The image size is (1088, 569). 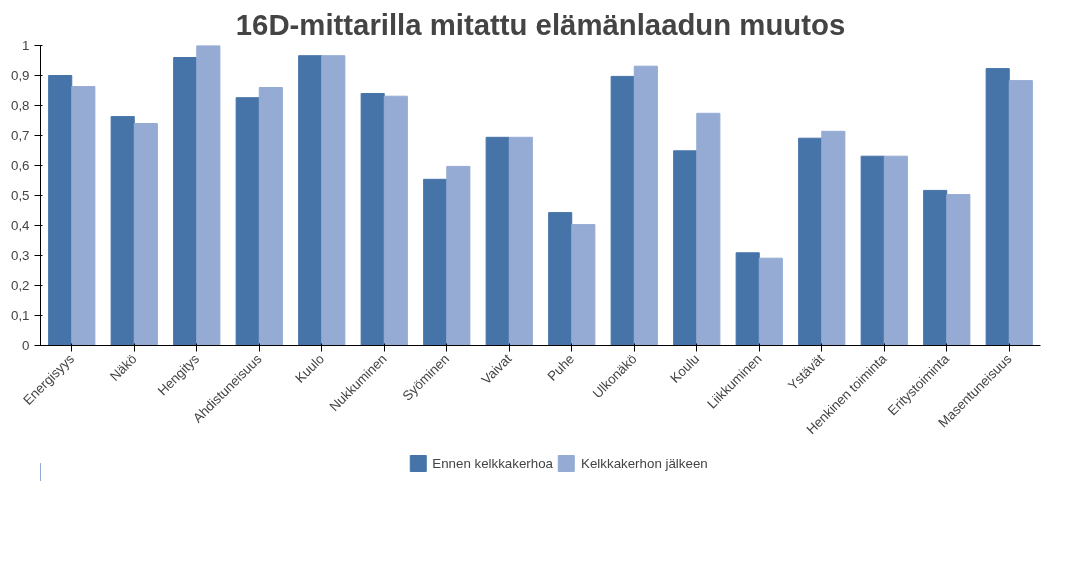 I want to click on y-tick-label: 0,4, so click(x=20, y=225).